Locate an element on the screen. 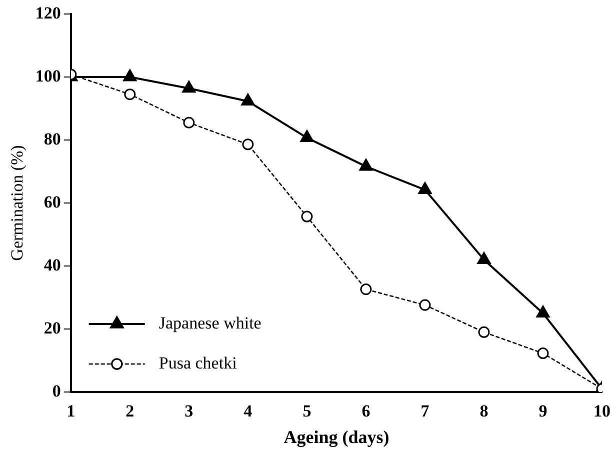  x-tick-label: 5 is located at coordinates (307, 411).